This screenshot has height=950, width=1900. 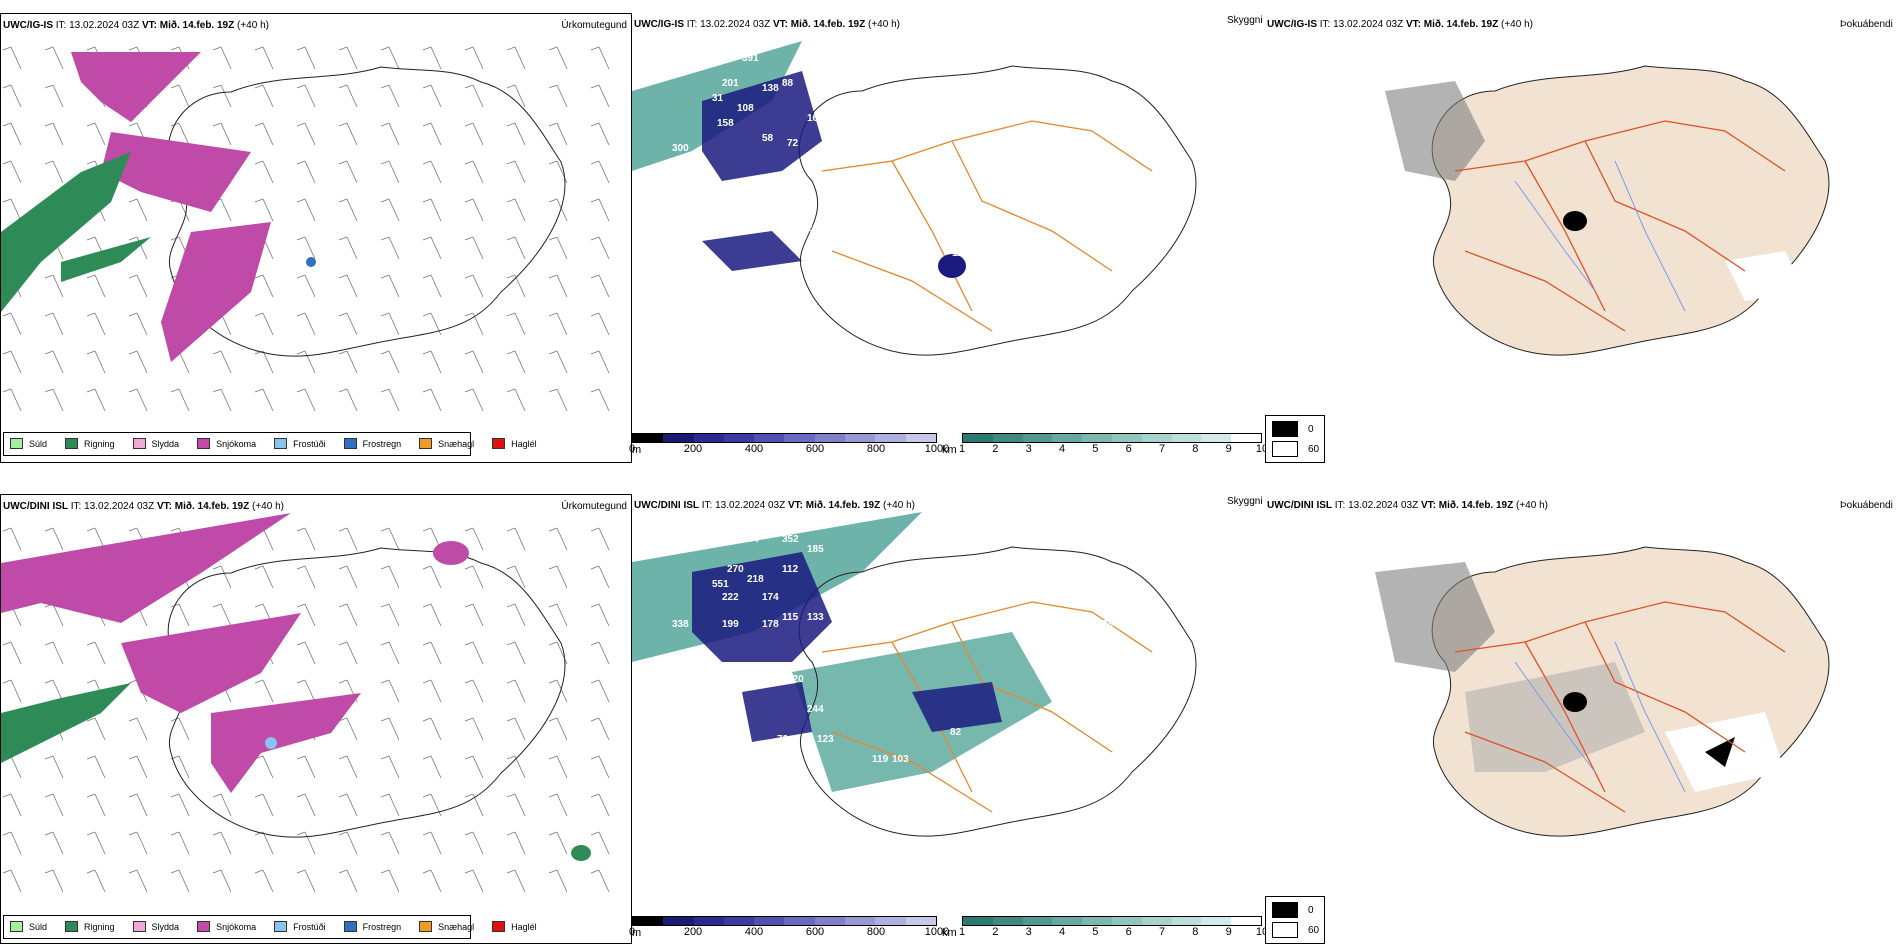 I want to click on legend-item-2: Slydda, so click(x=155, y=926).